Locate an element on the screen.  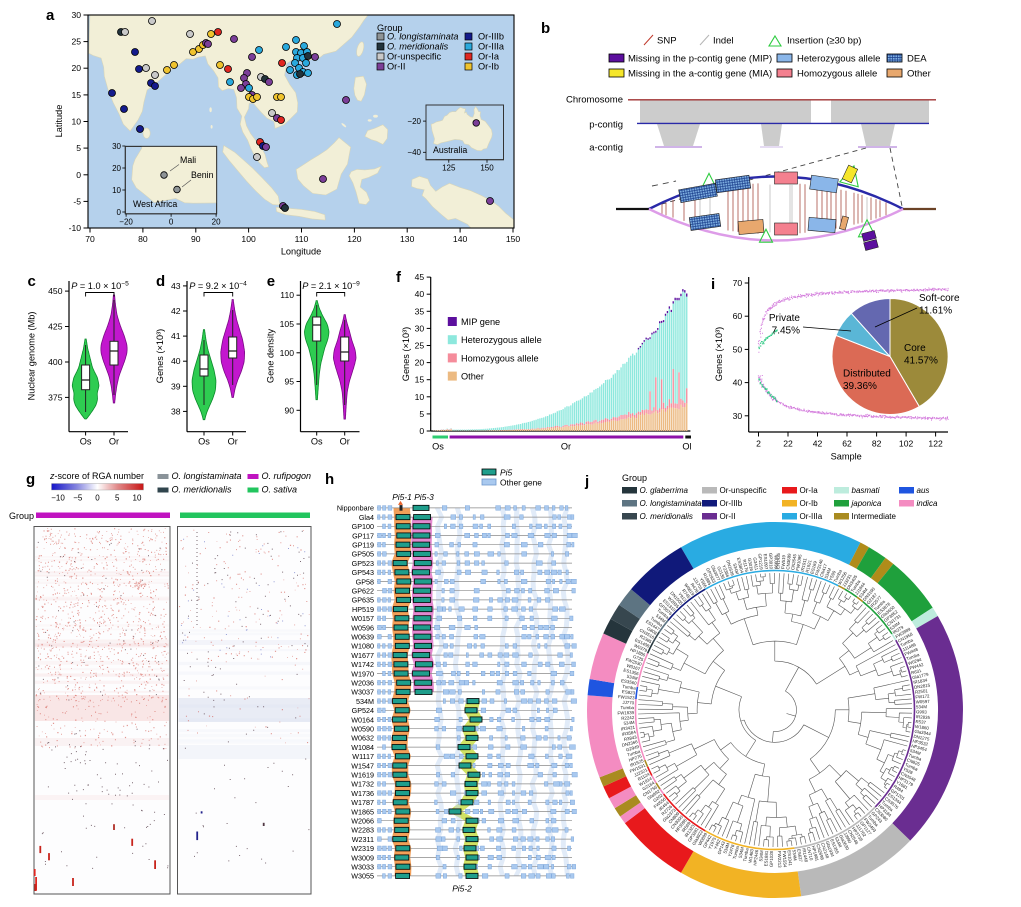
svg-text: GP1219 is located at coordinates (760, 561).